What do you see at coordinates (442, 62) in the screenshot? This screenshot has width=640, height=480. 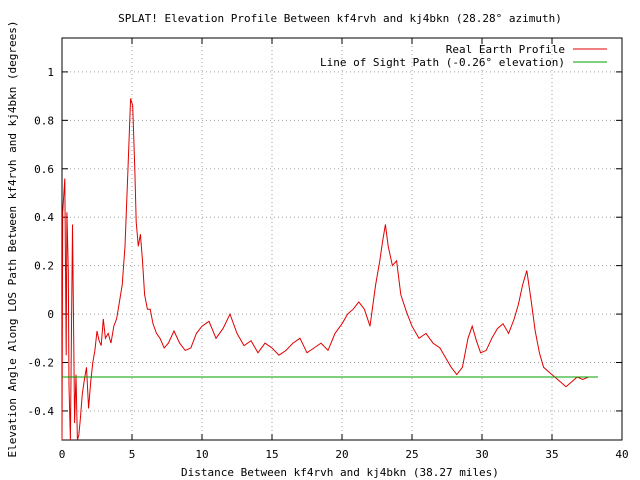 I see `legend-label-2: Line of Sight Path (-0.26° elevation)` at bounding box center [442, 62].